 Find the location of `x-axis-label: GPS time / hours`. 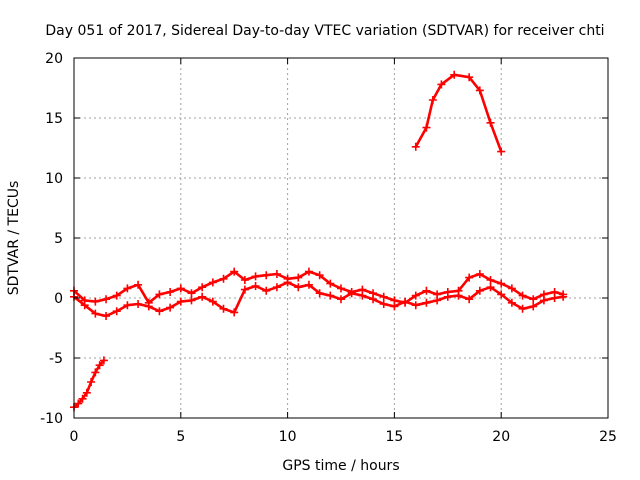

x-axis-label: GPS time / hours is located at coordinates (340, 466).